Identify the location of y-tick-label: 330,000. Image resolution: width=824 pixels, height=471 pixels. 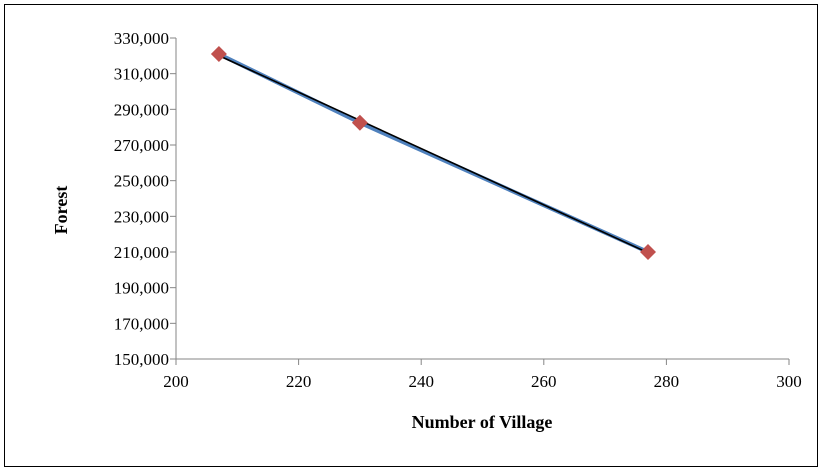
(141, 38).